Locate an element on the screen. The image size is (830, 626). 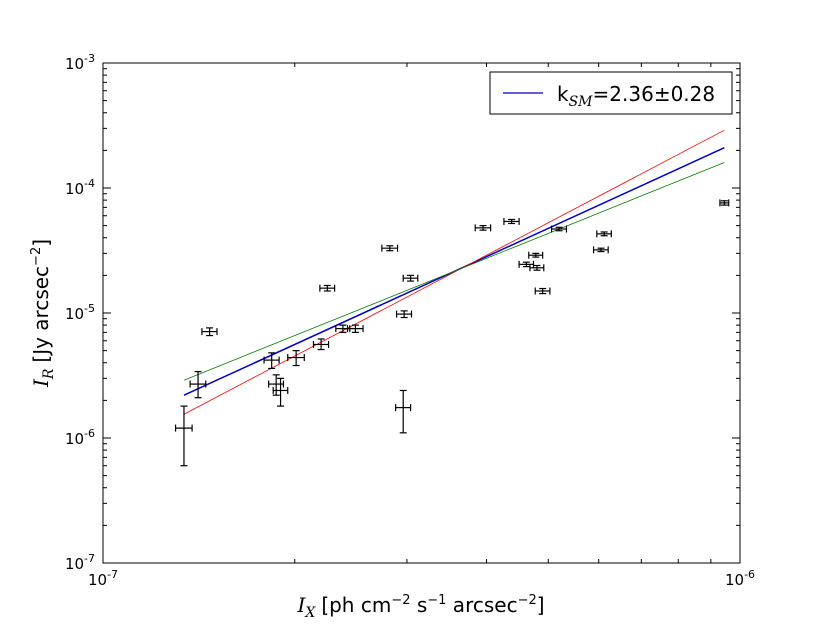
x-tick-label: 10⁻⁷ is located at coordinates (103, 578).